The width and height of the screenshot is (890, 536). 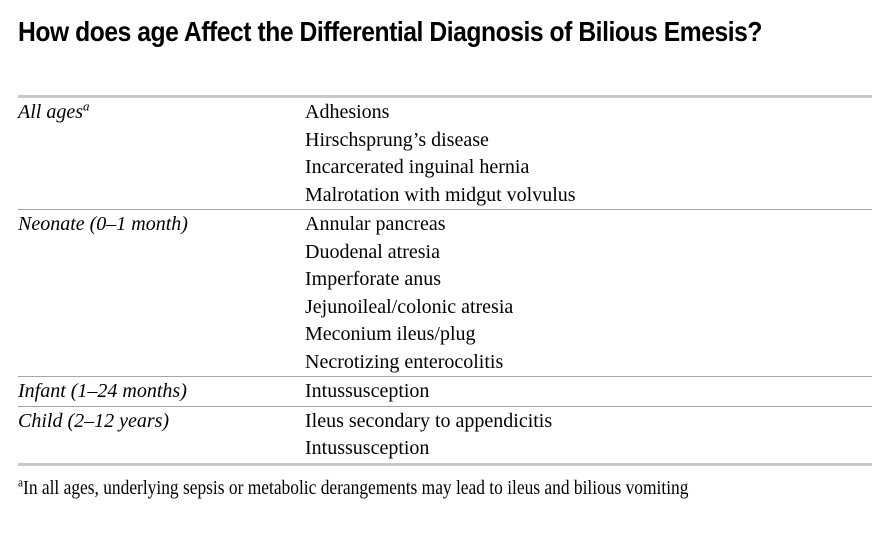 I want to click on diagnosis-item: Meconium ileus/plug, so click(x=390, y=334).